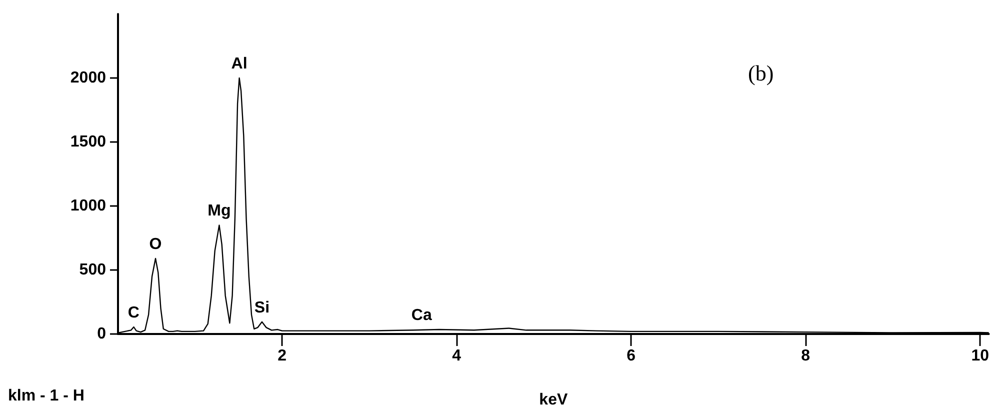 This screenshot has width=992, height=418. What do you see at coordinates (88, 206) in the screenshot?
I see `y-tick-label: 1000` at bounding box center [88, 206].